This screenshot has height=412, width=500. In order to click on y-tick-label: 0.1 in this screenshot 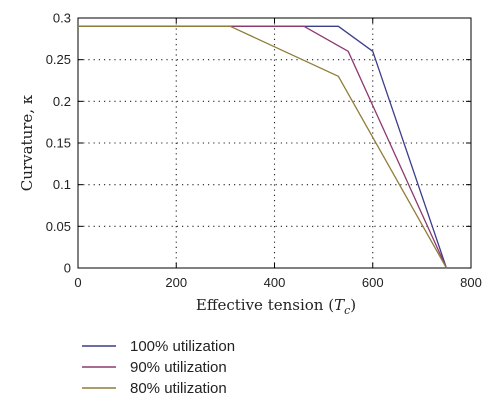, I will do `click(62, 184)`.